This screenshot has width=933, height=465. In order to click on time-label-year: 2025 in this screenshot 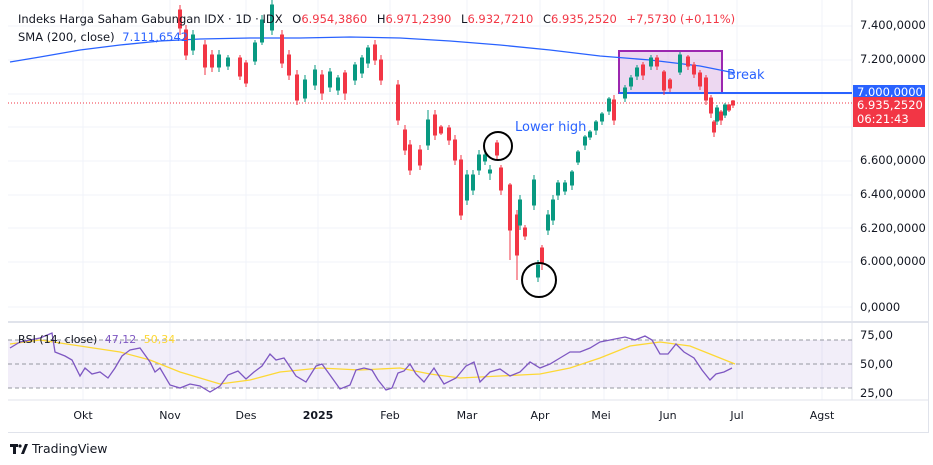, I will do `click(318, 415)`.